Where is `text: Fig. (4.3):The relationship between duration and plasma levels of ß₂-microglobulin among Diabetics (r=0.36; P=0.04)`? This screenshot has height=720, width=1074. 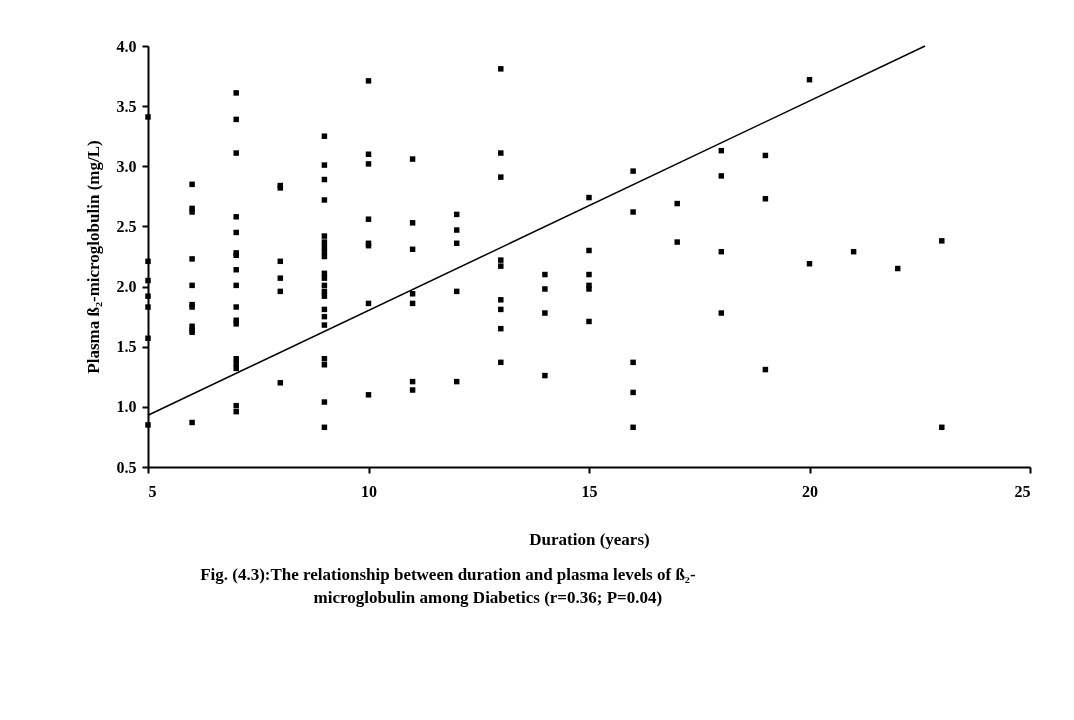
text: Fig. (4.3):The relationship between duration and plasma levels of ß₂-microglobulin among Diabetics (r=0.36; P=0.04) is located at coordinates (448, 586).